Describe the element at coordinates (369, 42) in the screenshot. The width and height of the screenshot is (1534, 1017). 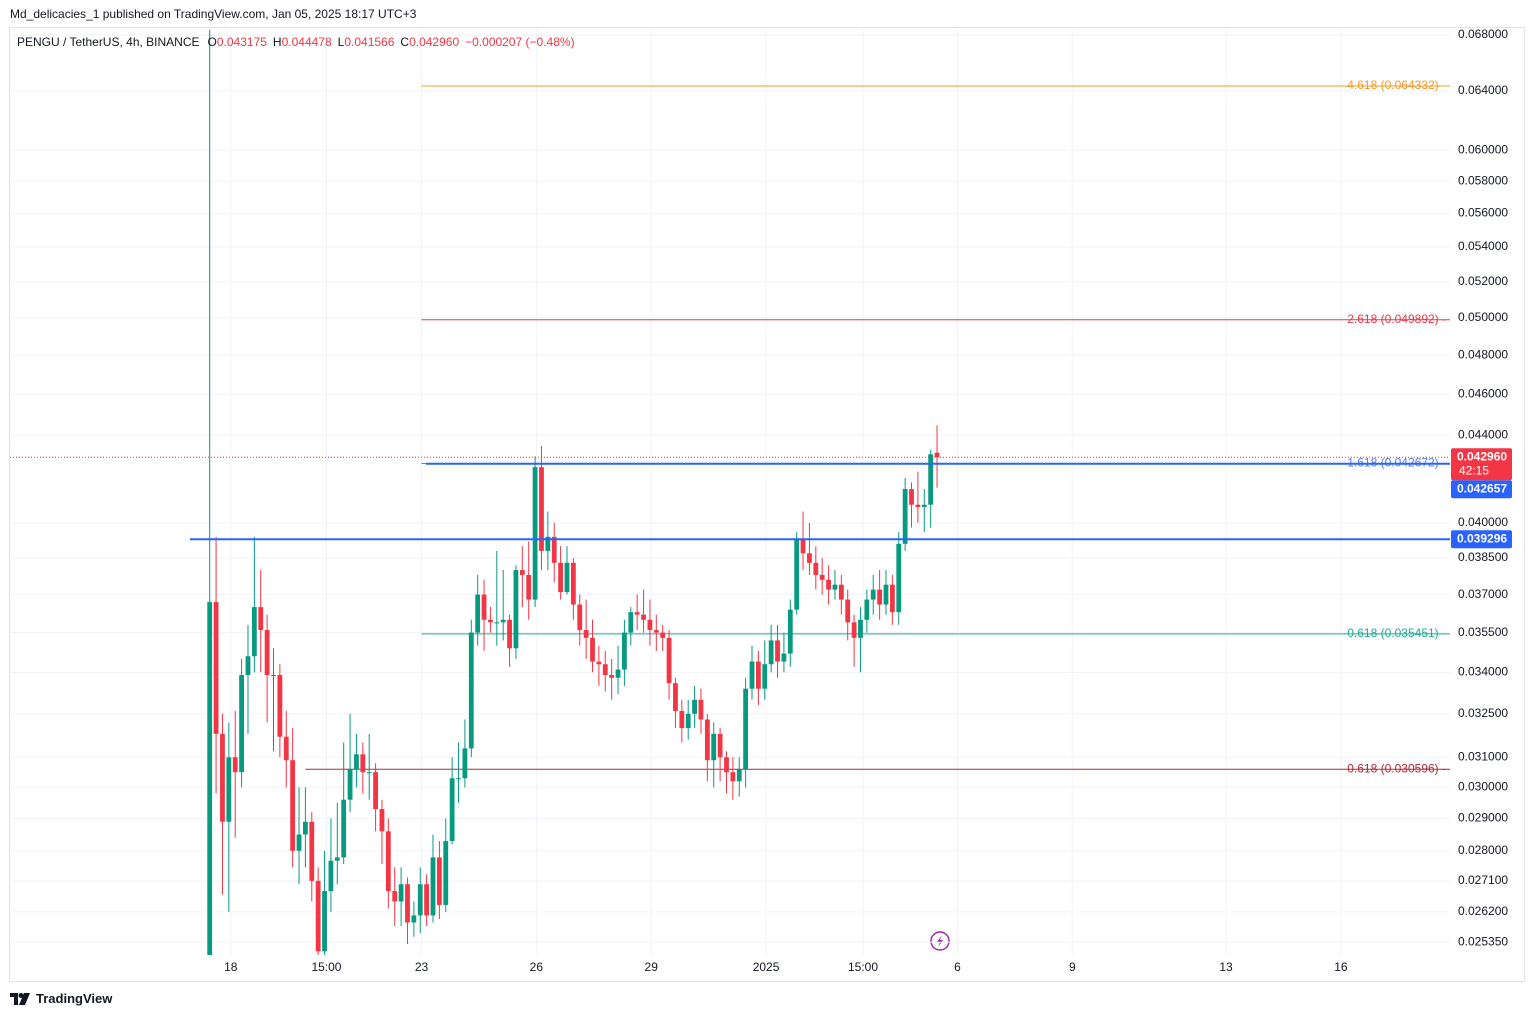
I see `legend-value: 0.041566` at that location.